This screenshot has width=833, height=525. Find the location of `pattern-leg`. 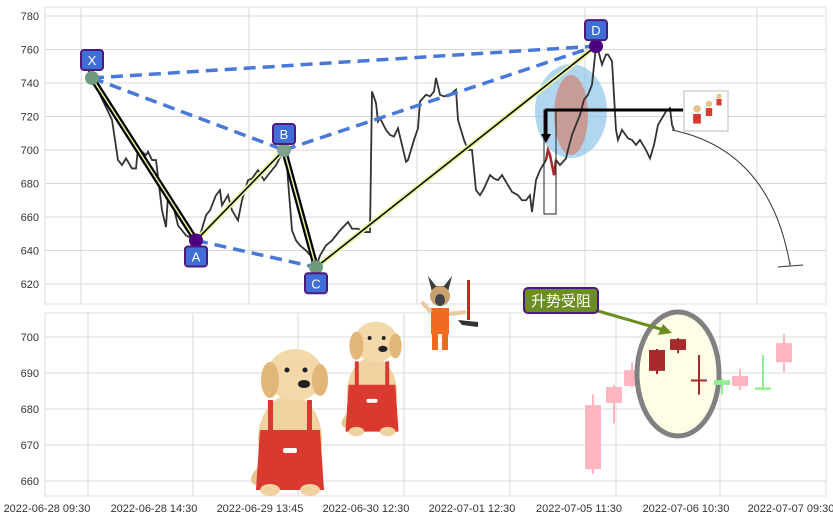

pattern-leg is located at coordinates (240, 195).